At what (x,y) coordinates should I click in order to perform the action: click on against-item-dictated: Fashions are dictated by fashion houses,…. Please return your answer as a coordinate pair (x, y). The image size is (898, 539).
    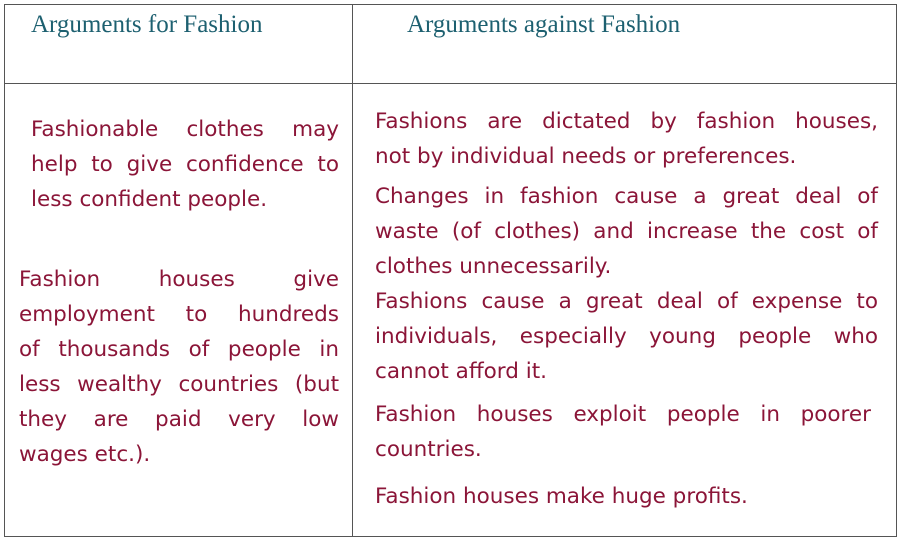
    Looking at the image, I should click on (626, 139).